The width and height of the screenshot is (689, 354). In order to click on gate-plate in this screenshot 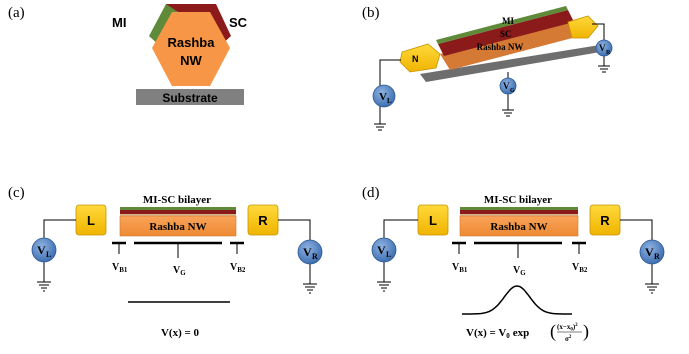, I will do `click(516, 63)`.